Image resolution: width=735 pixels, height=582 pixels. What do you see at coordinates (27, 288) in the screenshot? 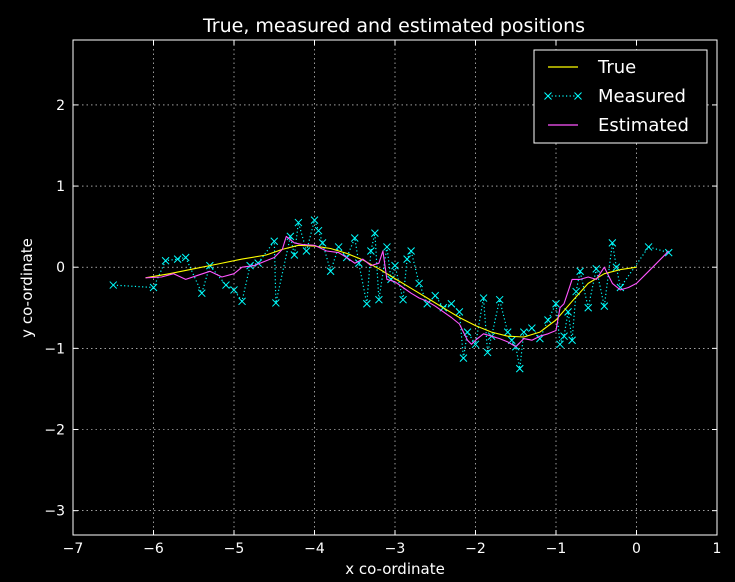
I see `y-axis-label: y co-ordinate` at bounding box center [27, 288].